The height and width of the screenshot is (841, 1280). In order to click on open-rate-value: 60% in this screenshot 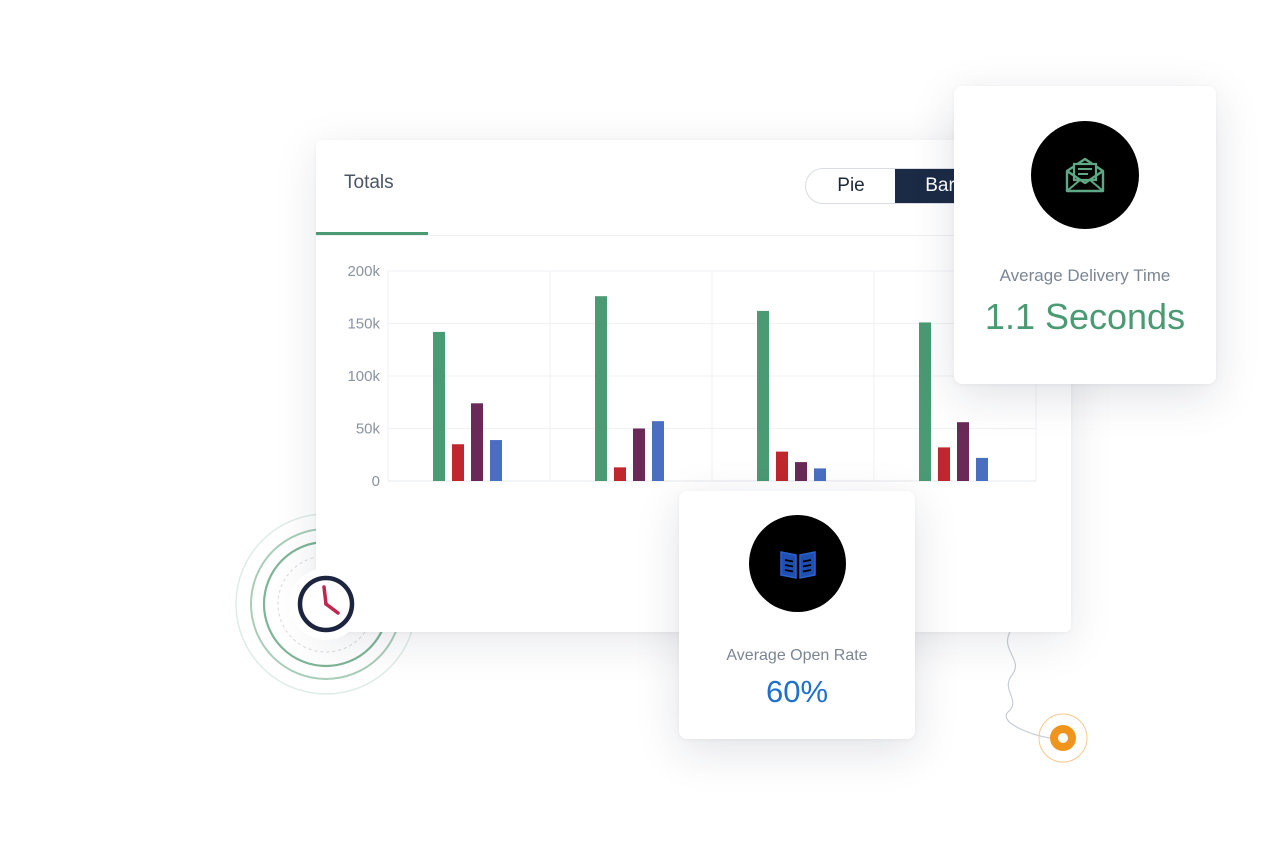, I will do `click(797, 691)`.